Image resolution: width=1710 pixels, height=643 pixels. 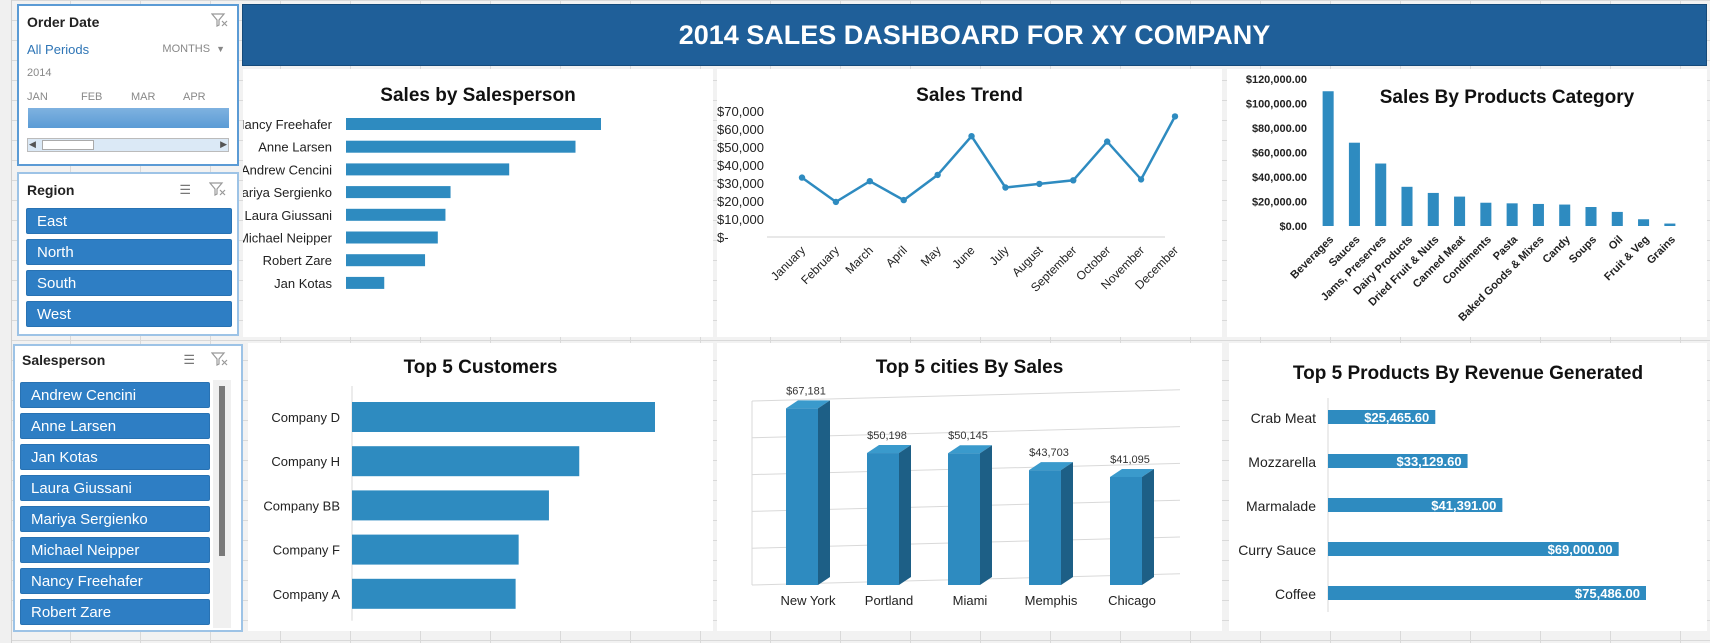 I want to click on x-tick-label: March, so click(x=858, y=259).